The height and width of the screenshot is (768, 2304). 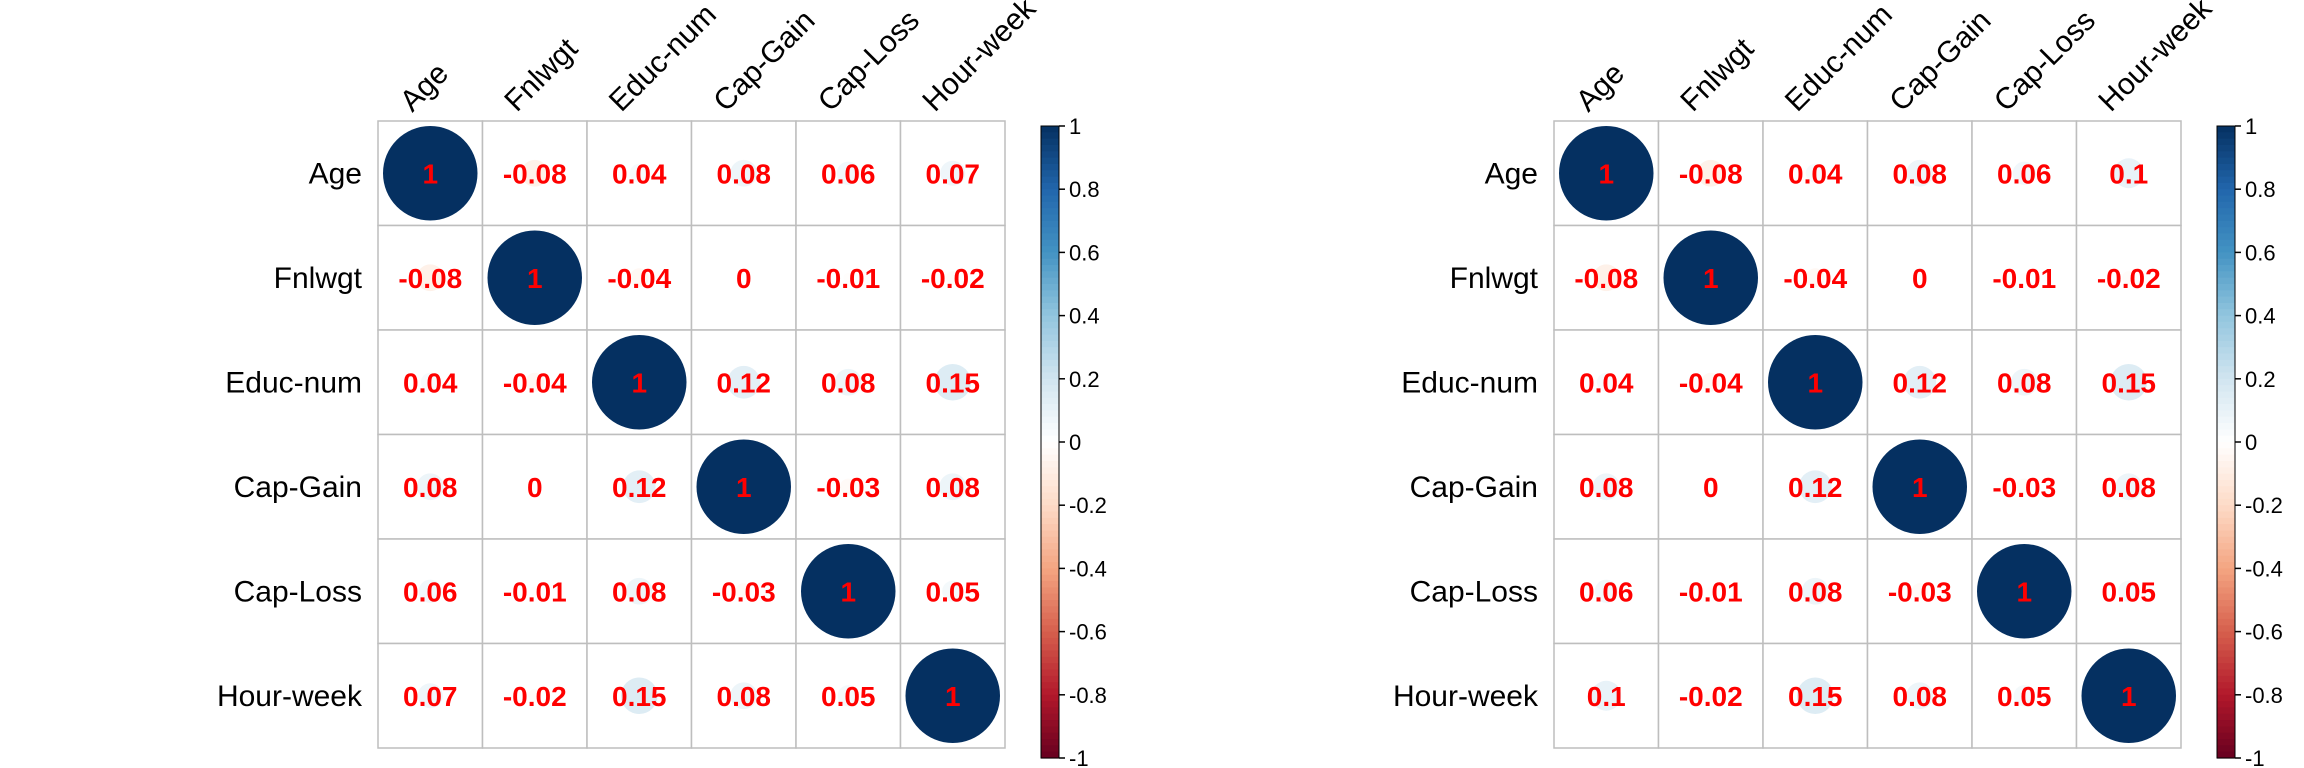 I want to click on correlation-value-label: 0.05, so click(x=2129, y=591).